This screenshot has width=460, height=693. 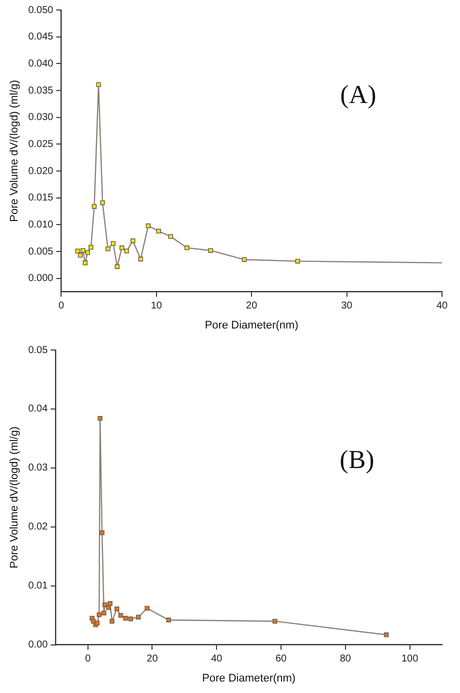 What do you see at coordinates (41, 10) in the screenshot?
I see `y-tick-label: 0.050` at bounding box center [41, 10].